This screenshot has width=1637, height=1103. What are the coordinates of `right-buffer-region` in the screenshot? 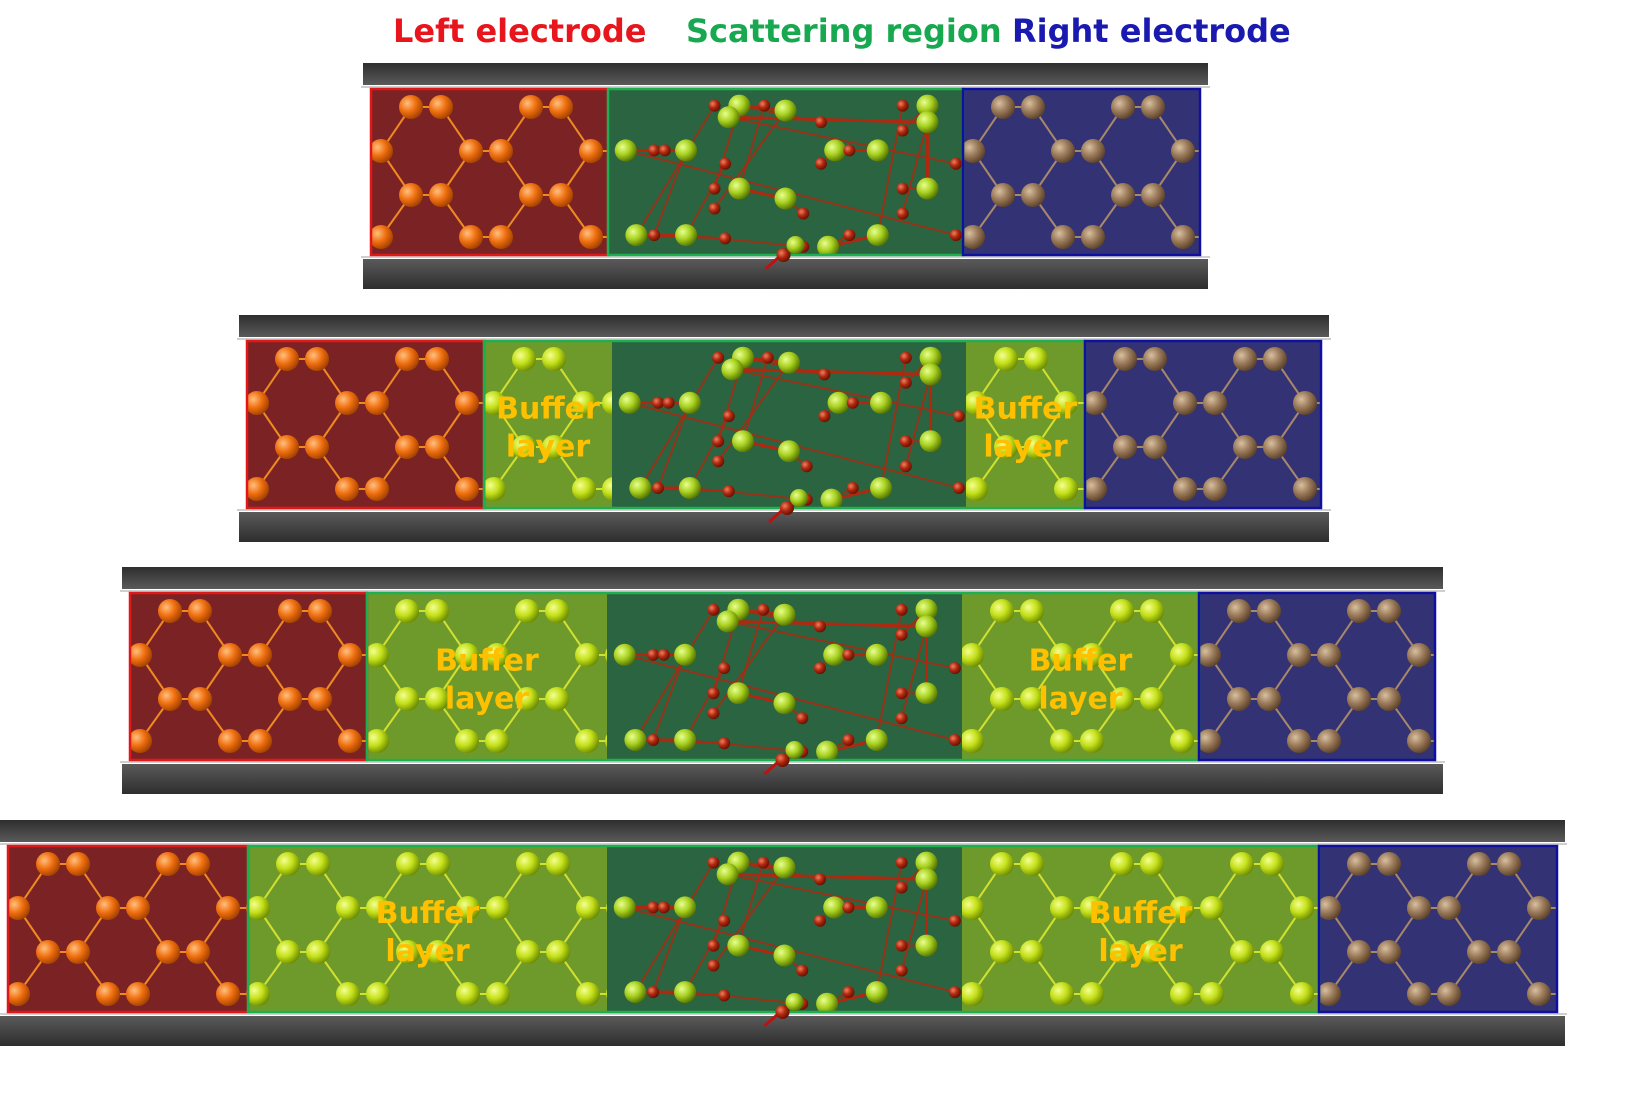 It's located at (1140, 929).